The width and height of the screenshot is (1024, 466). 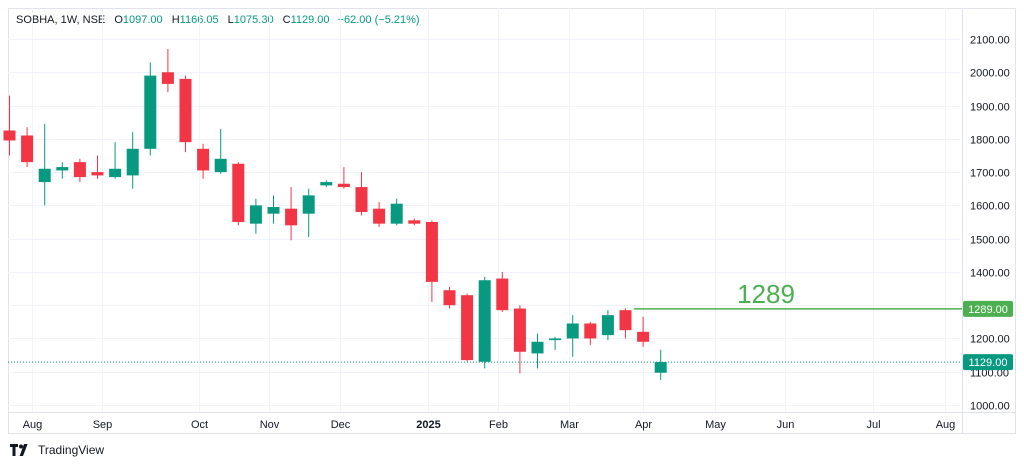 I want to click on high-label: H, so click(x=175, y=20).